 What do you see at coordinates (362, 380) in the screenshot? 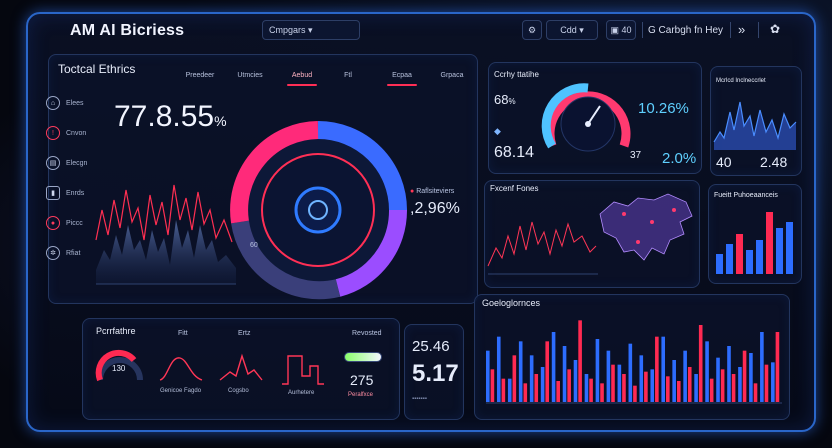
I see `bottom-mid-value: 275` at bounding box center [362, 380].